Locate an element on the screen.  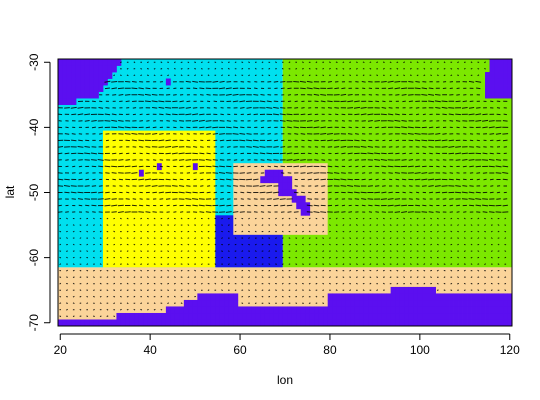
x-tick-label: 100 is located at coordinates (420, 350).